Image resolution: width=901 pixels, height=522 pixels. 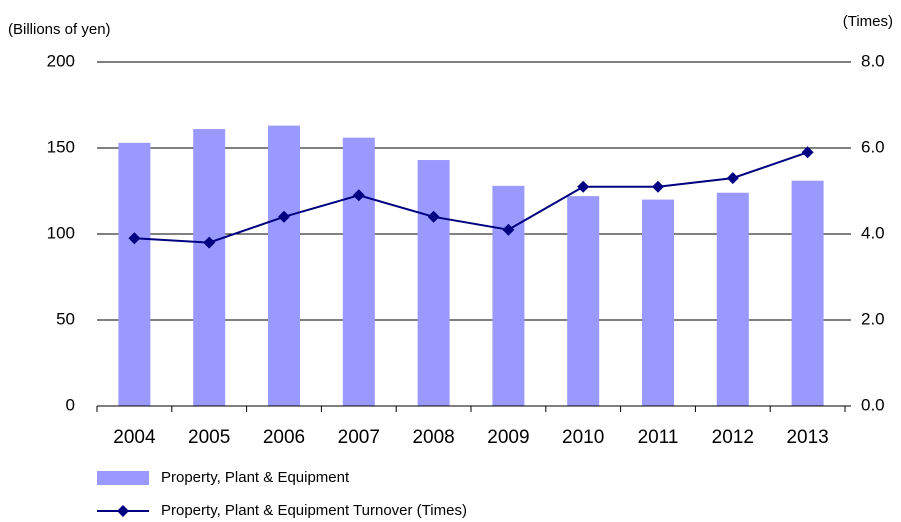 I want to click on y-tick-label: 0, so click(x=70, y=404).